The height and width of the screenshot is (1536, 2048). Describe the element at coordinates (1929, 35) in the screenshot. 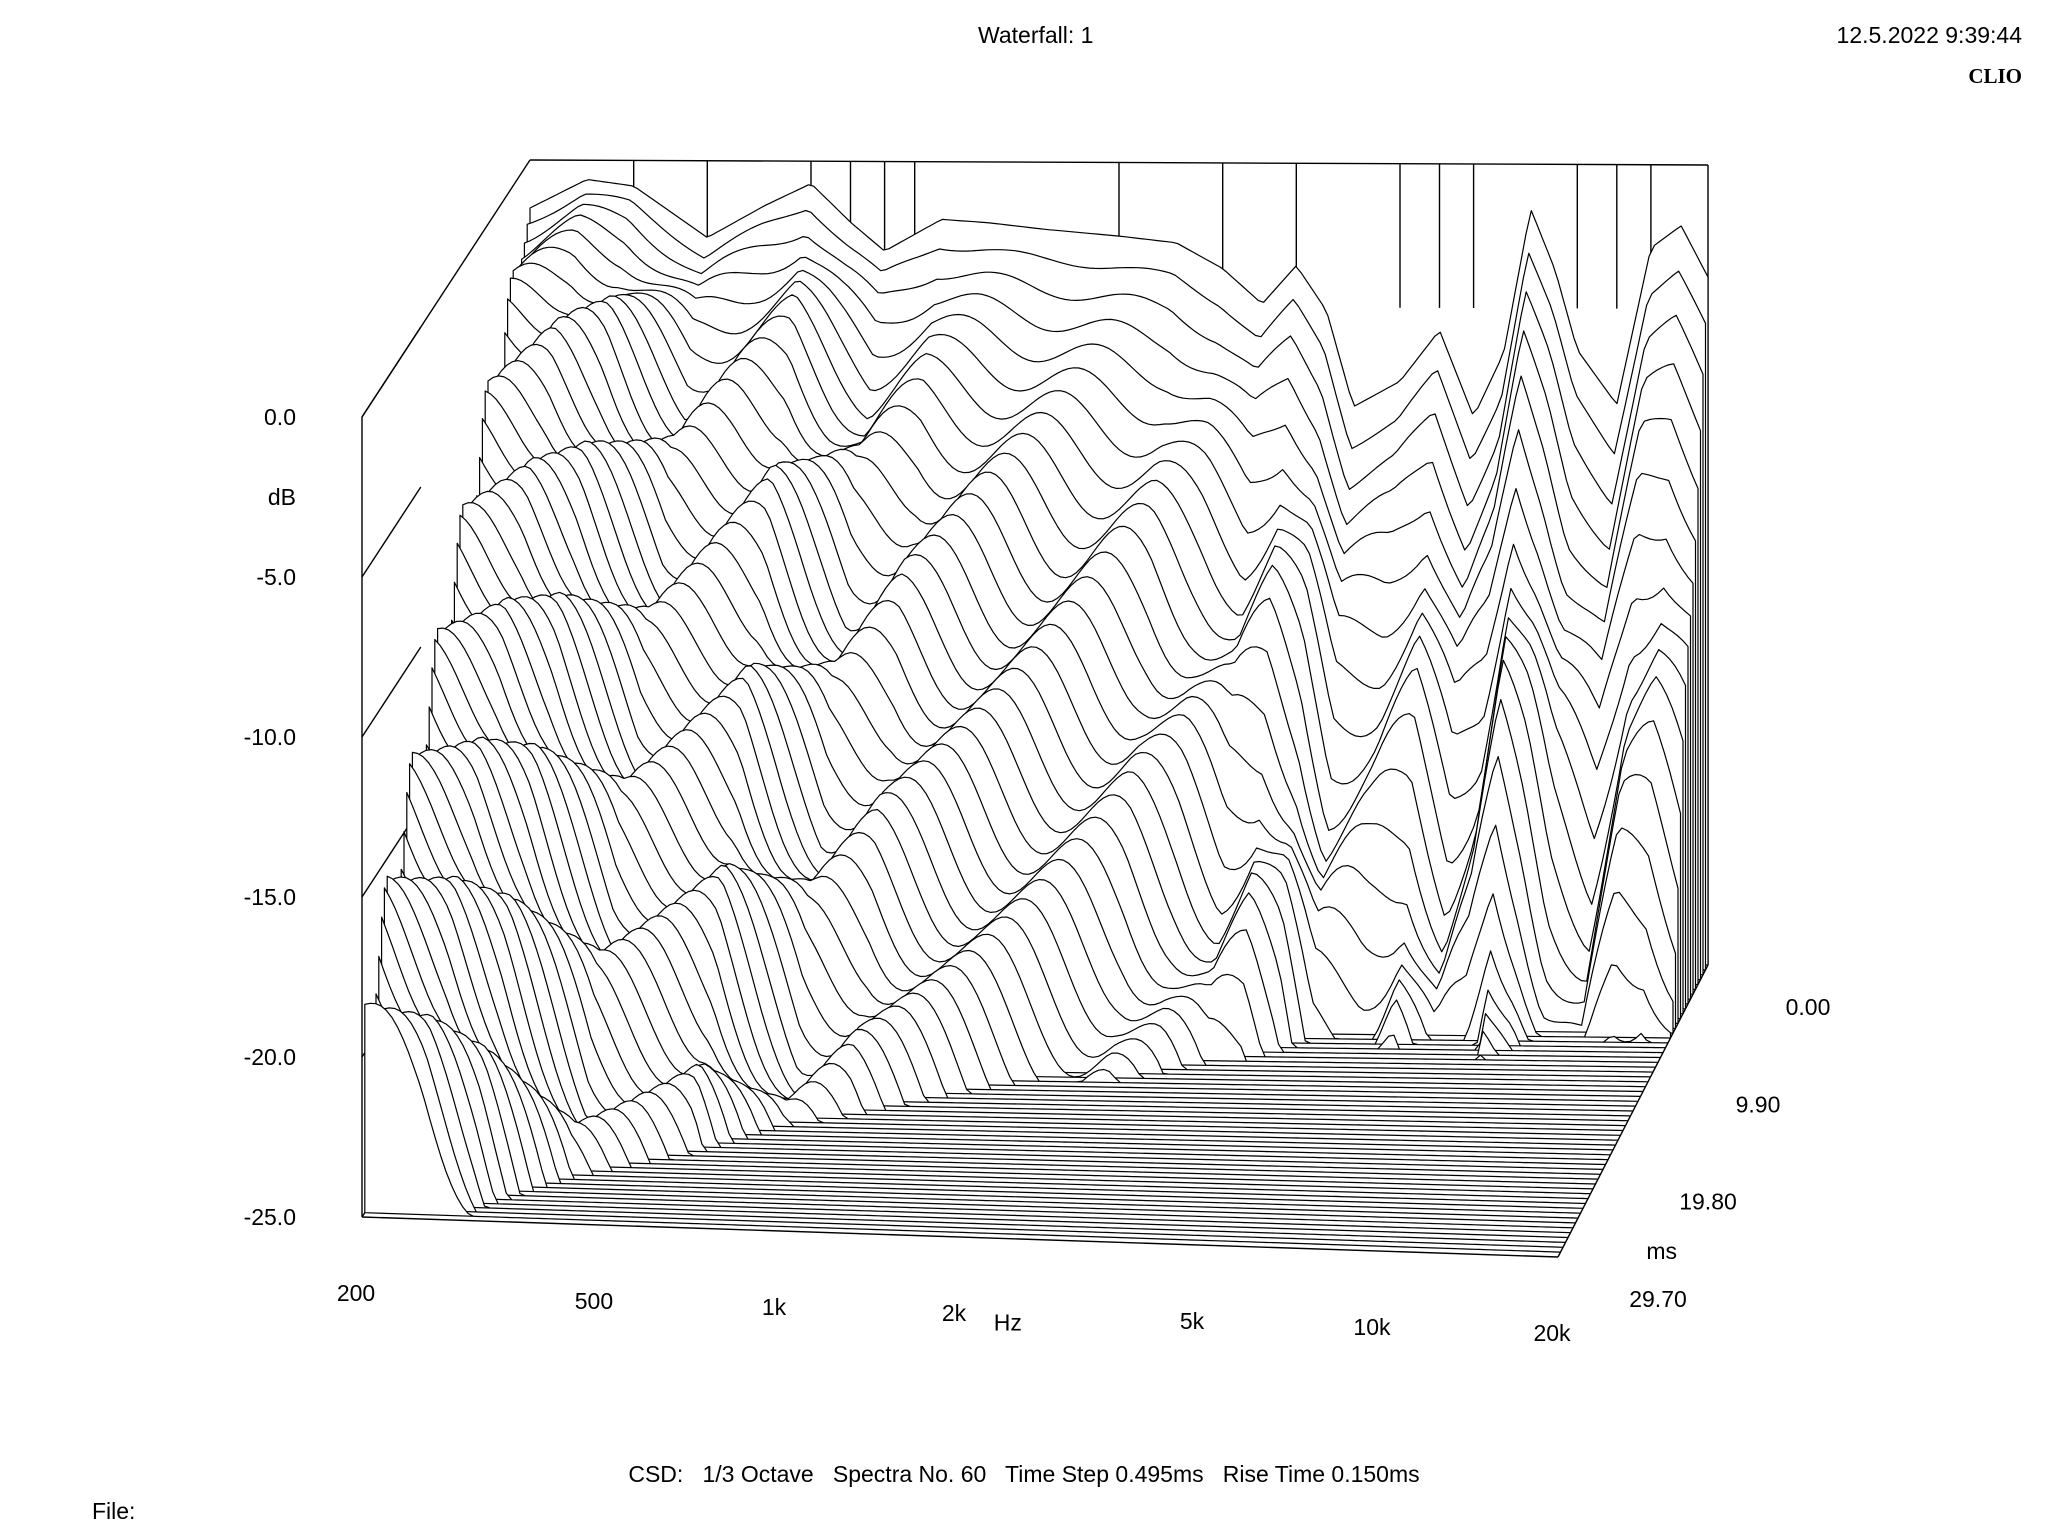

I see `timestamp: 12.5.2022 9:39:44` at that location.